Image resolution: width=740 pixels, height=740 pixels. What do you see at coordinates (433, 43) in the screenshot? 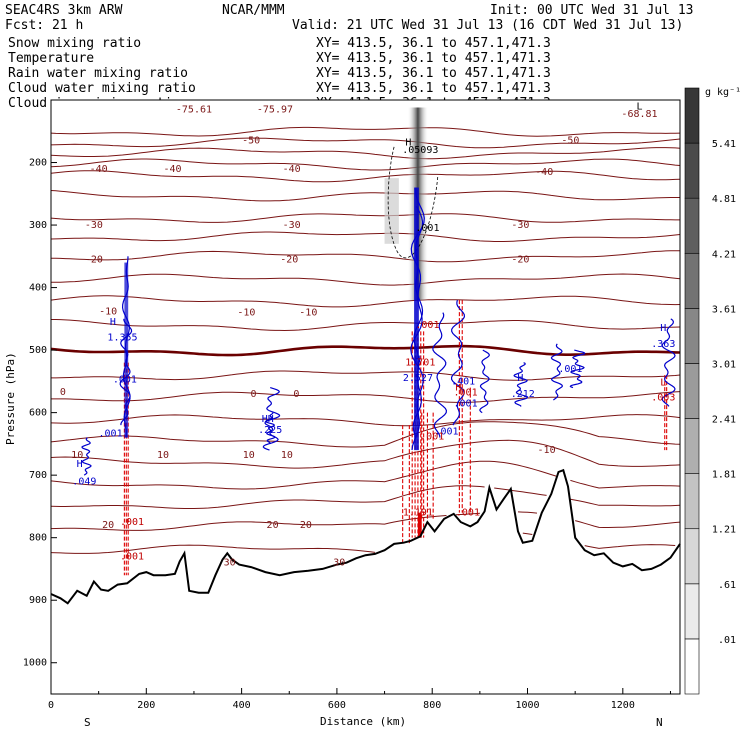
I see `legend-xy-snow: XY= 413.5, 36.1 to 457.1,471.3` at bounding box center [433, 43].